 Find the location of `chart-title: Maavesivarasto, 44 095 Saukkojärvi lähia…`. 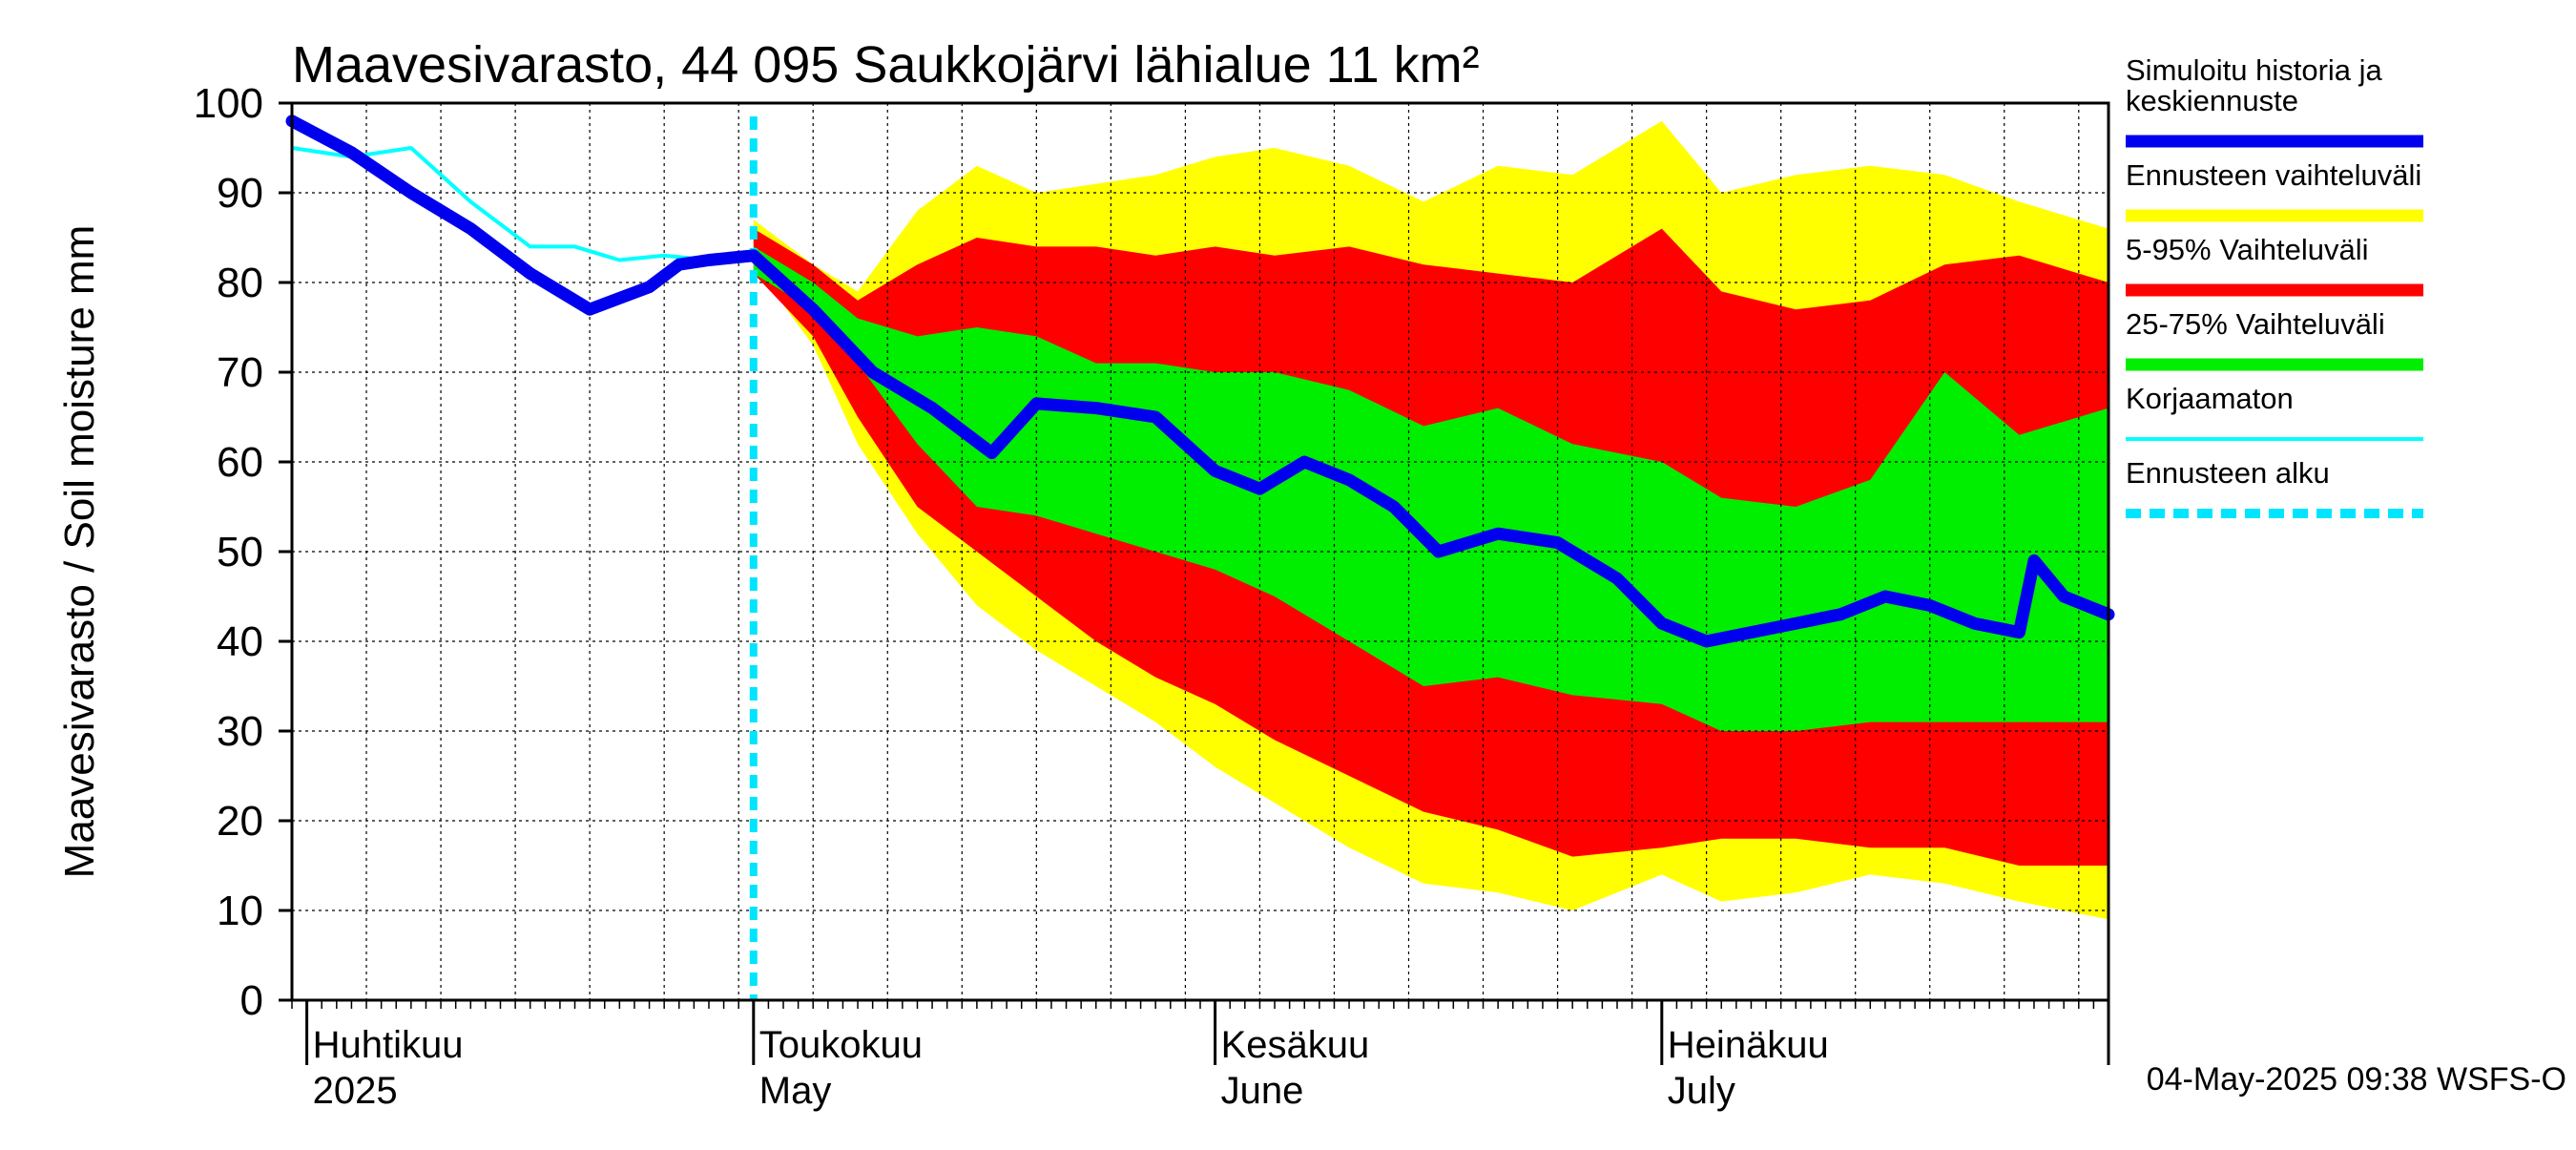

chart-title: Maavesivarasto, 44 095 Saukkojärvi lähia… is located at coordinates (886, 65).